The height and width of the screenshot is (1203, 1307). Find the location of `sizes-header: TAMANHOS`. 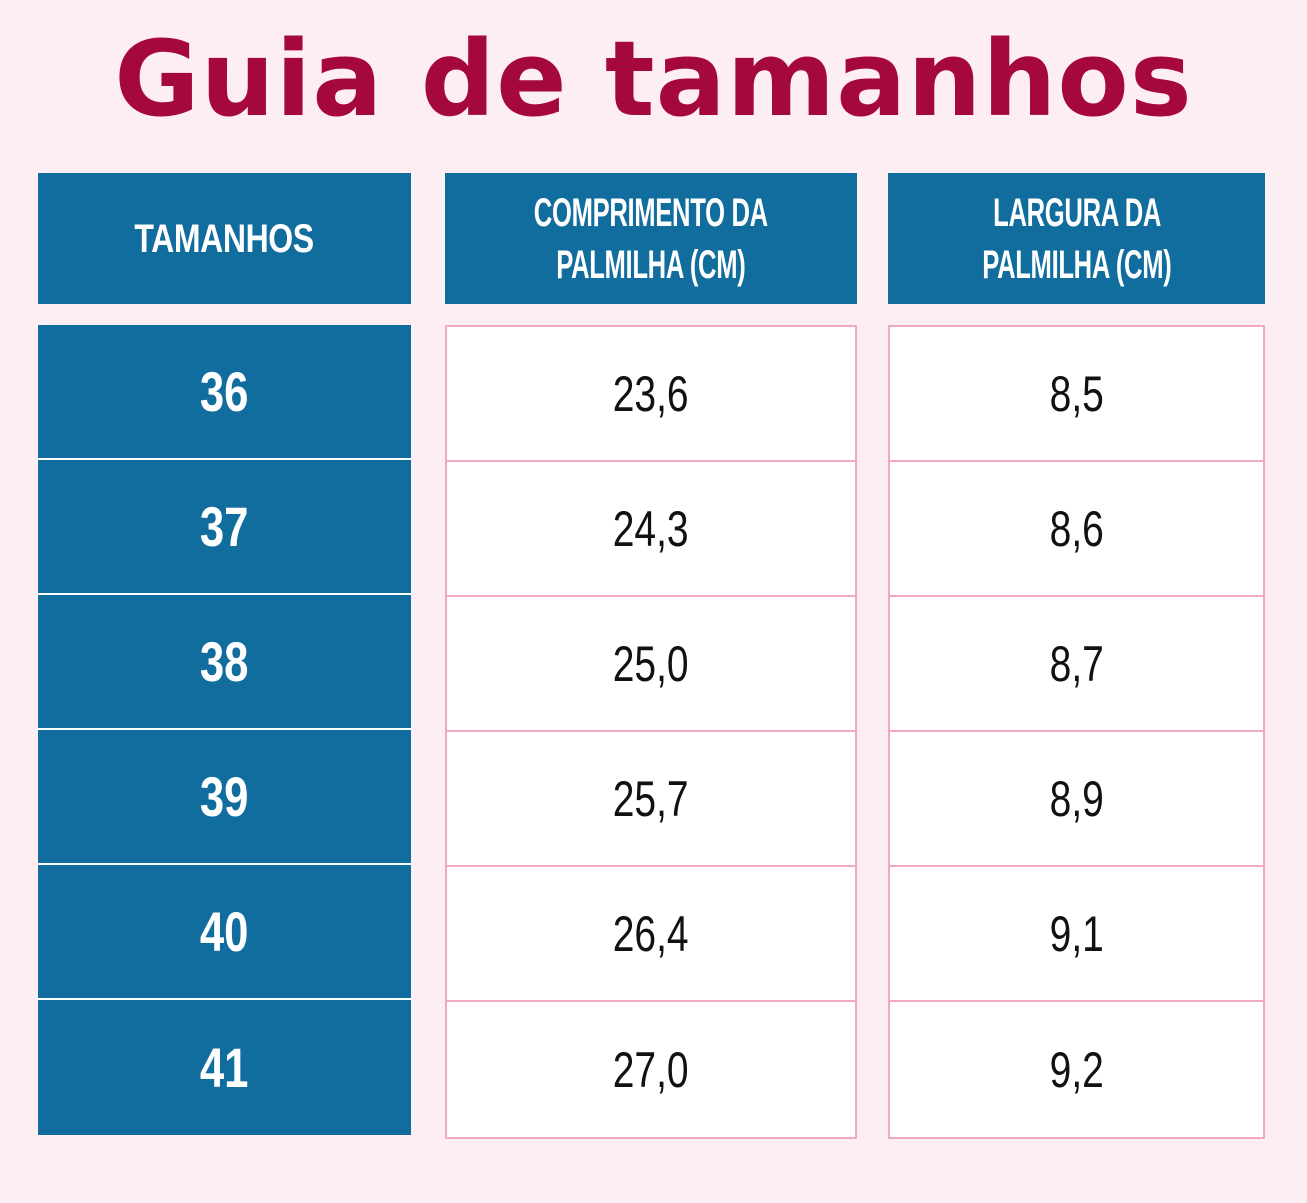

sizes-header: TAMANHOS is located at coordinates (224, 238).